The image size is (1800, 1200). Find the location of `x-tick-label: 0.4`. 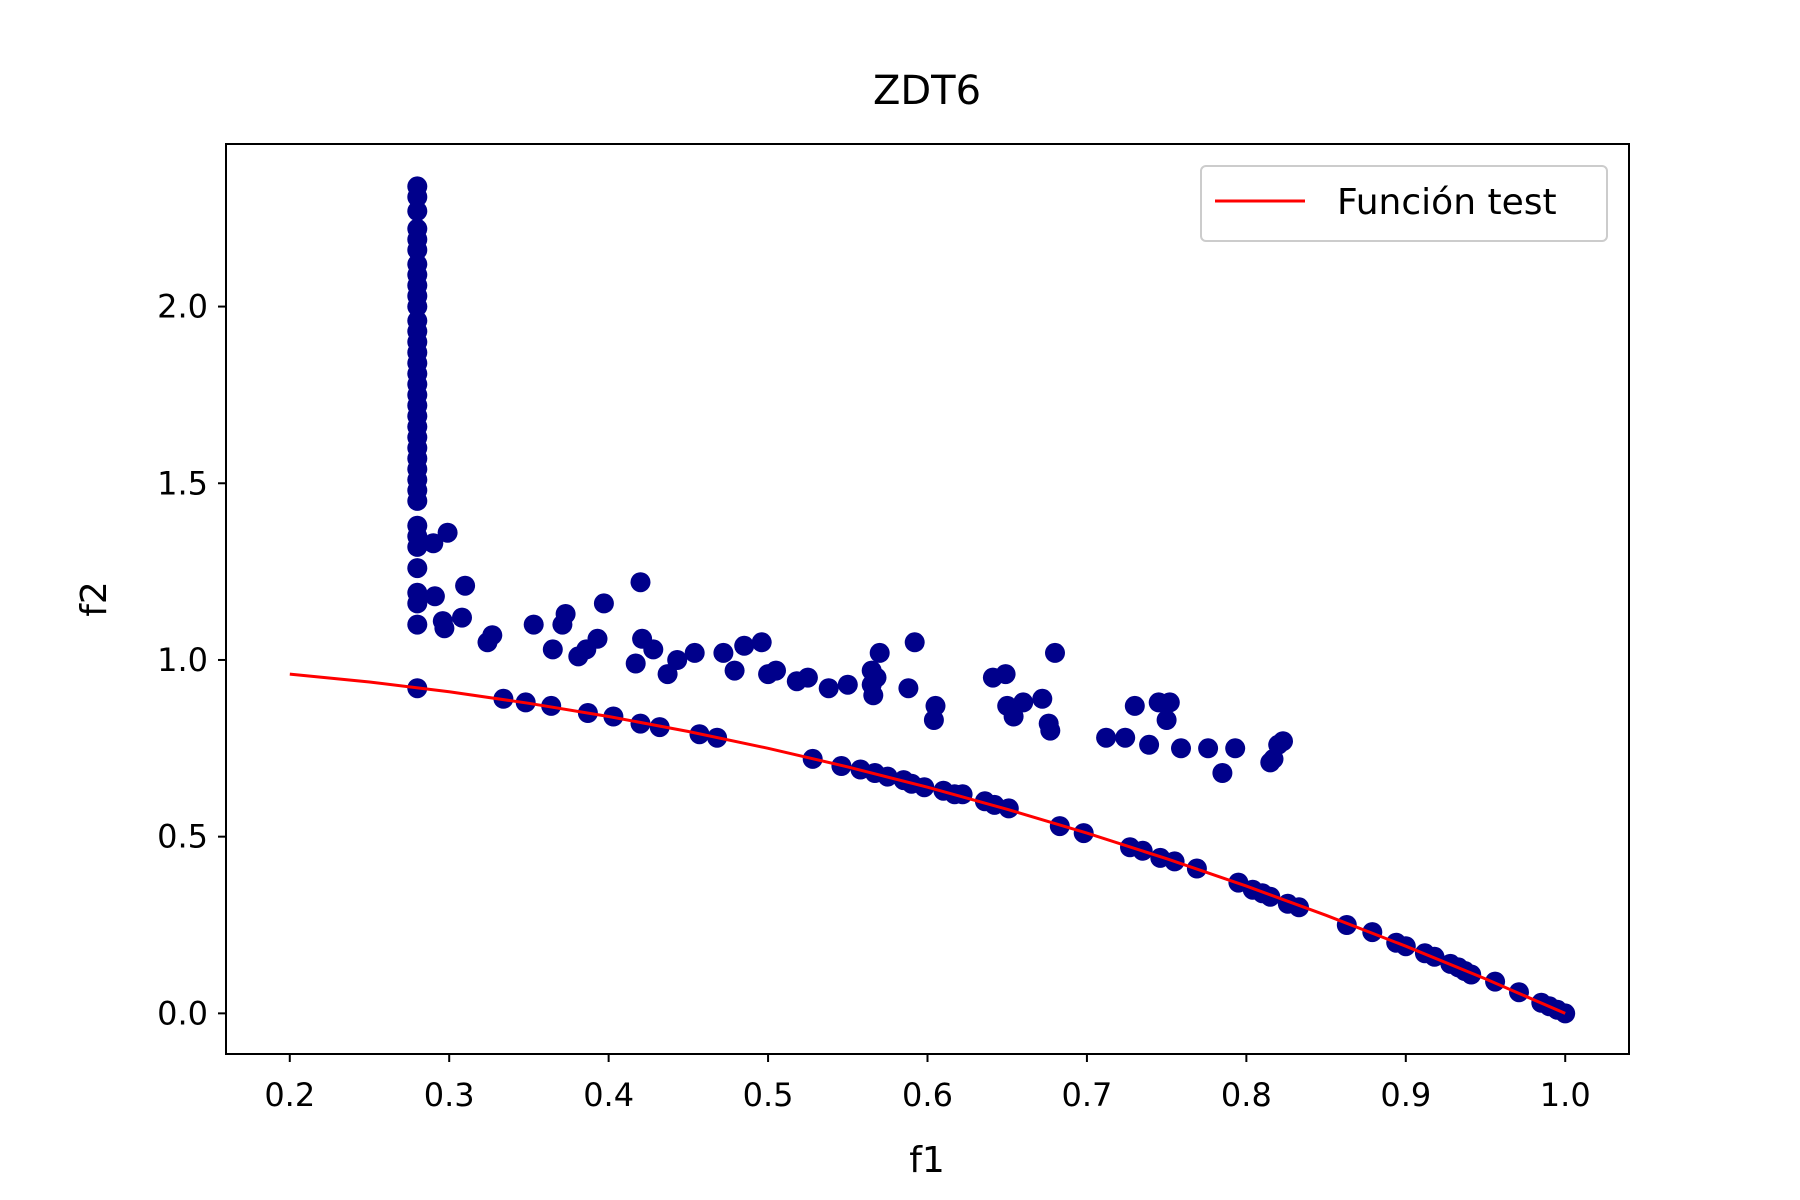

x-tick-label: 0.4 is located at coordinates (608, 1095).